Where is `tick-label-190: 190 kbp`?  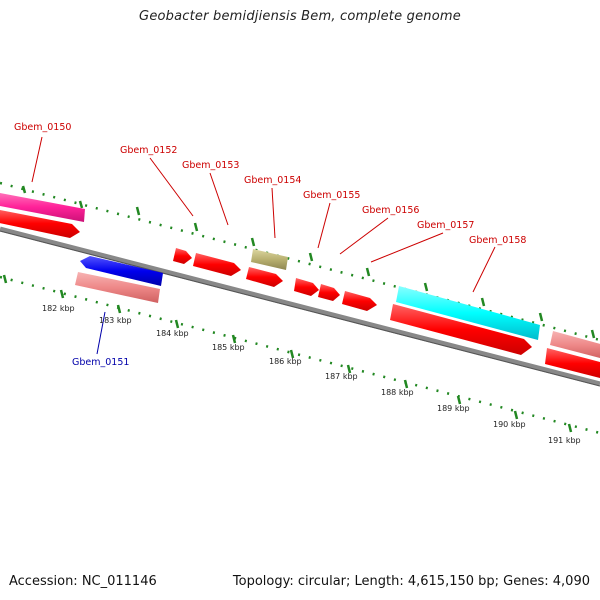 tick-label-190: 190 kbp is located at coordinates (509, 424).